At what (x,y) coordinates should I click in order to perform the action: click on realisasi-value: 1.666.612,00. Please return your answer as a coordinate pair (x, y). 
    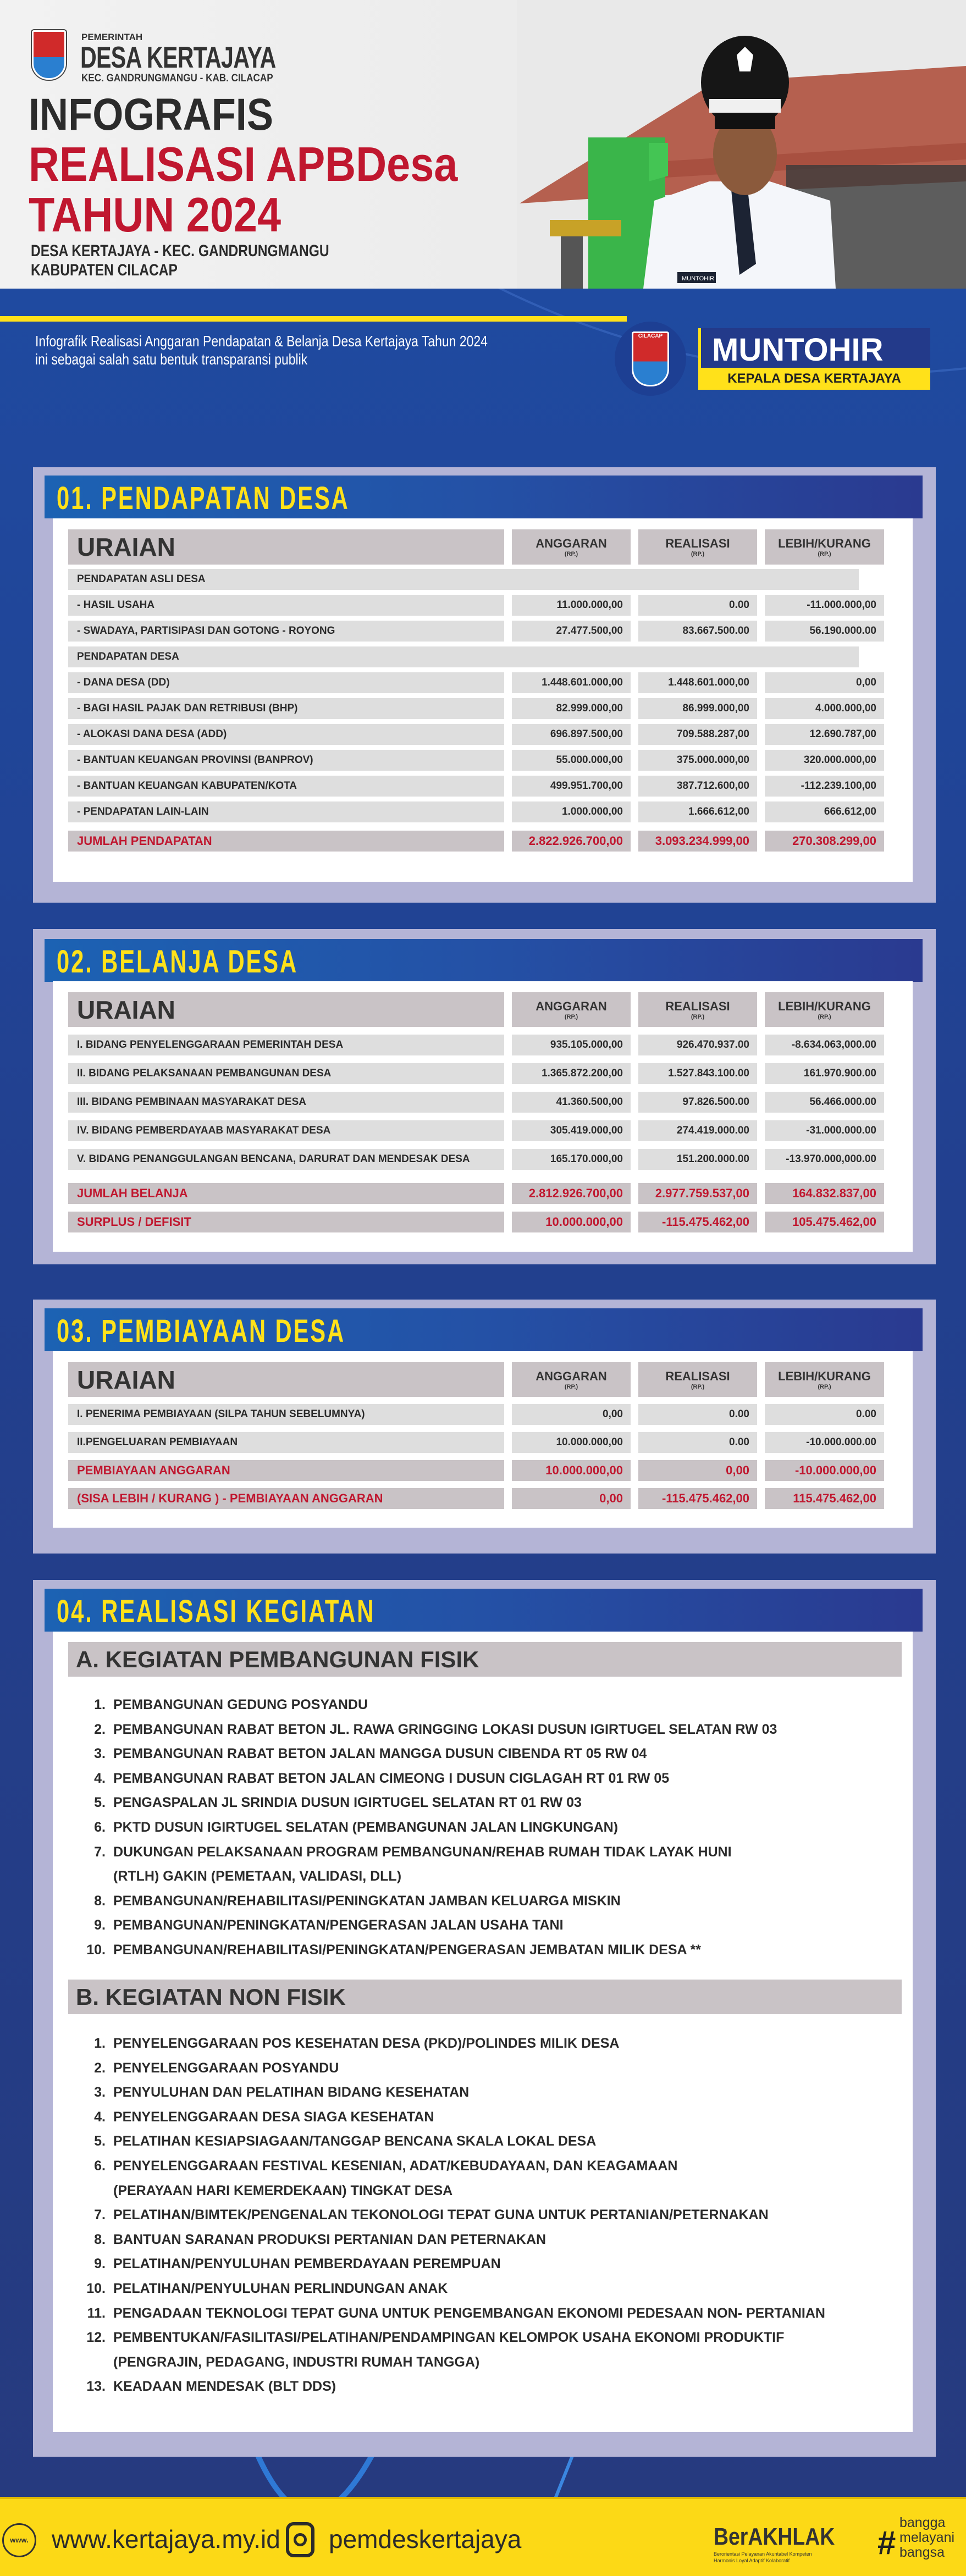
    Looking at the image, I should click on (697, 811).